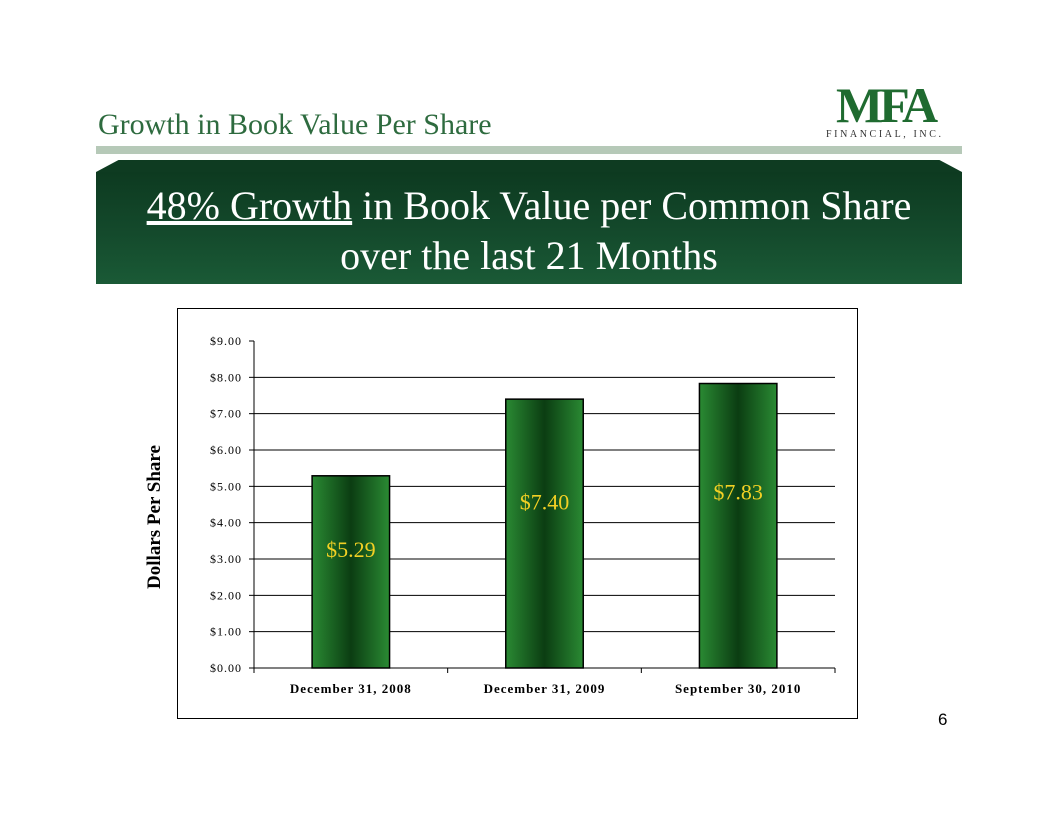 The image size is (1057, 816). I want to click on headline-line-2: over the last 21 Months, so click(529, 255).